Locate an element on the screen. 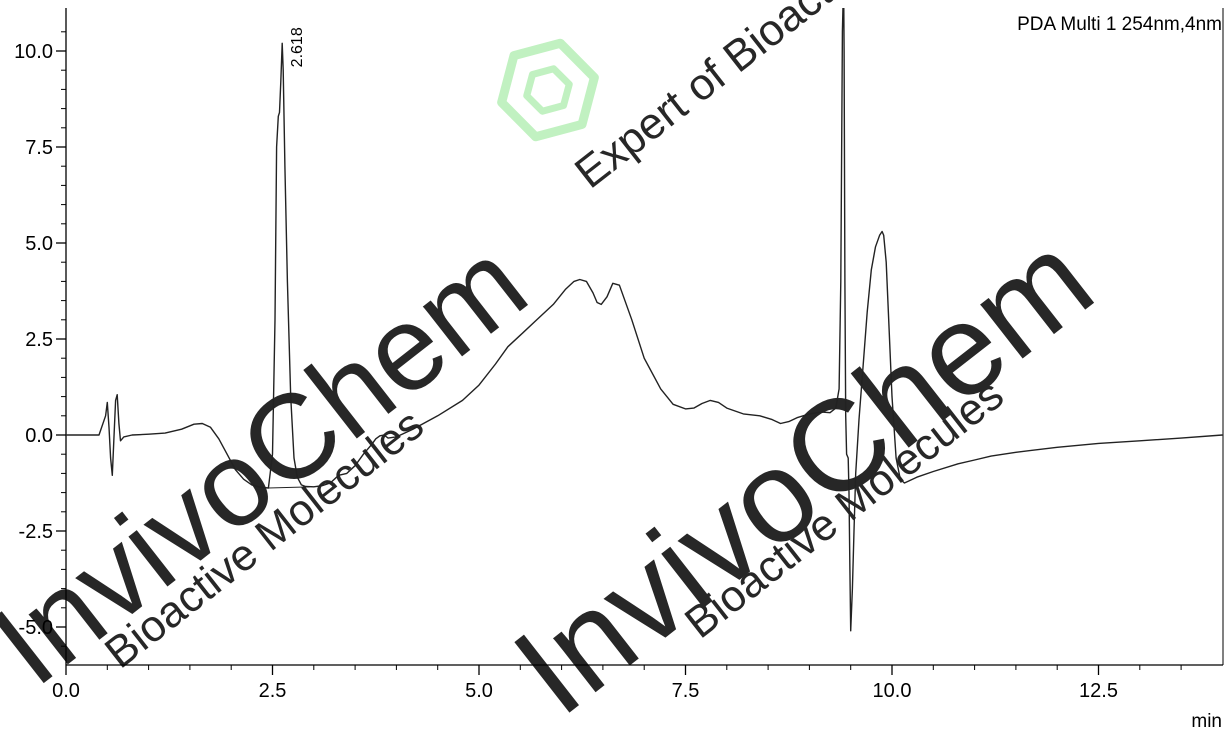 This screenshot has height=731, width=1229. y-tick-label: 7.5 is located at coordinates (39, 148).